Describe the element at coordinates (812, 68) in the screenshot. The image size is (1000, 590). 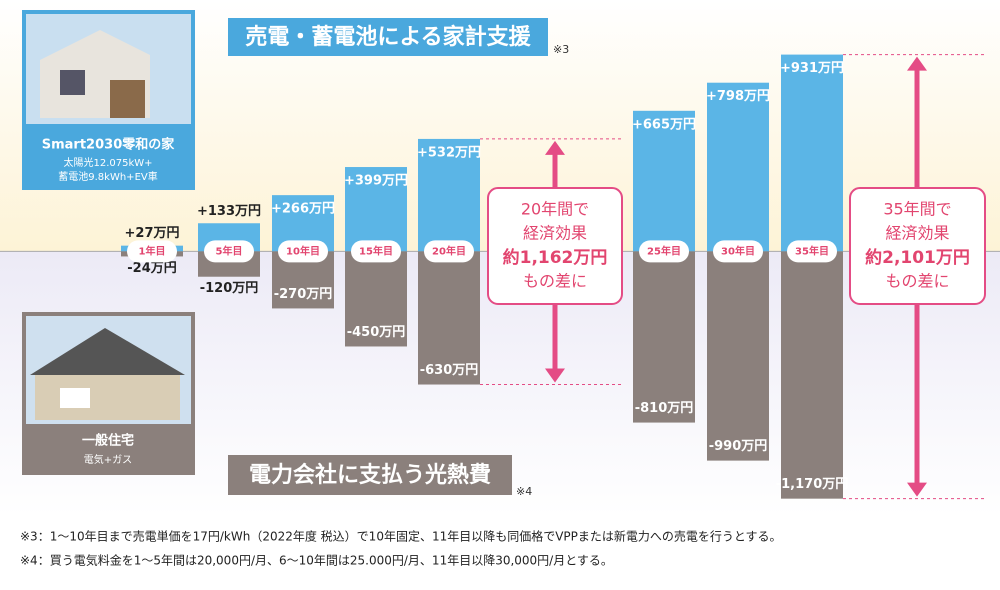
I see `value-label: +931万円` at that location.